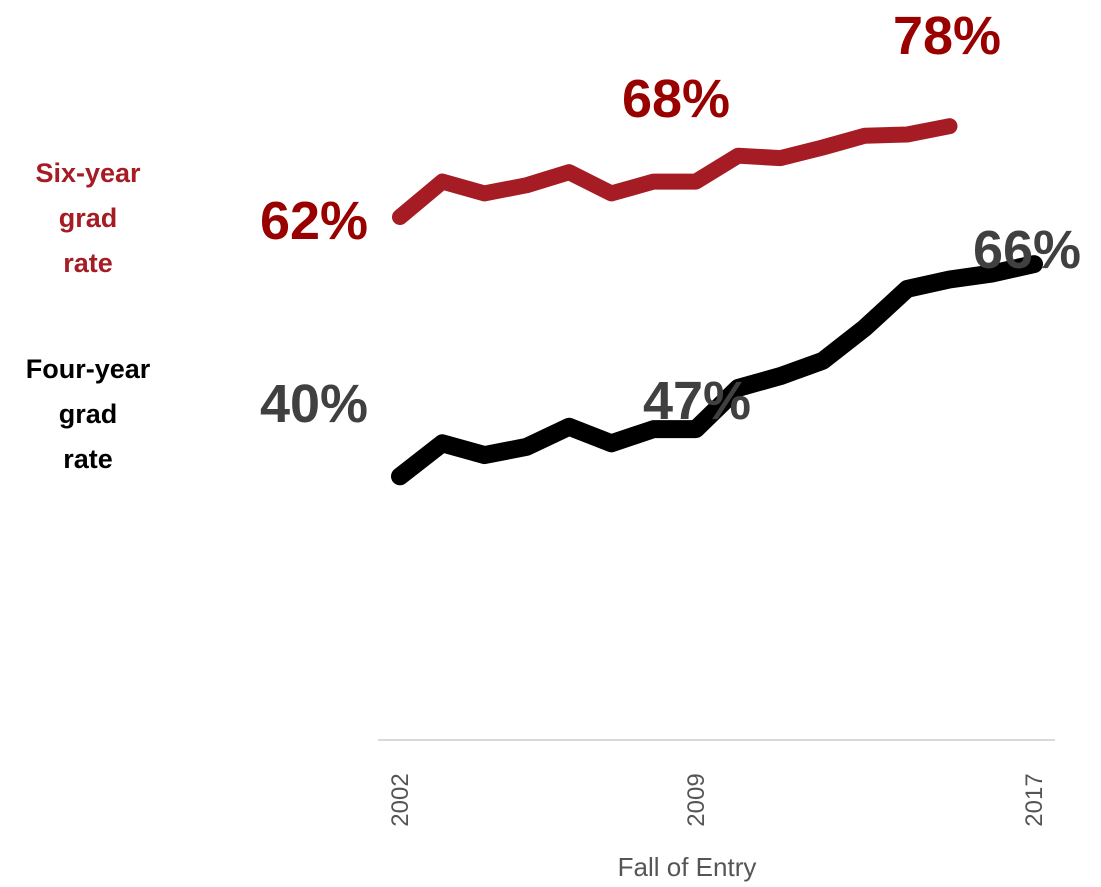  What do you see at coordinates (400, 799) in the screenshot?
I see `x-tick-label-0: 2002` at bounding box center [400, 799].